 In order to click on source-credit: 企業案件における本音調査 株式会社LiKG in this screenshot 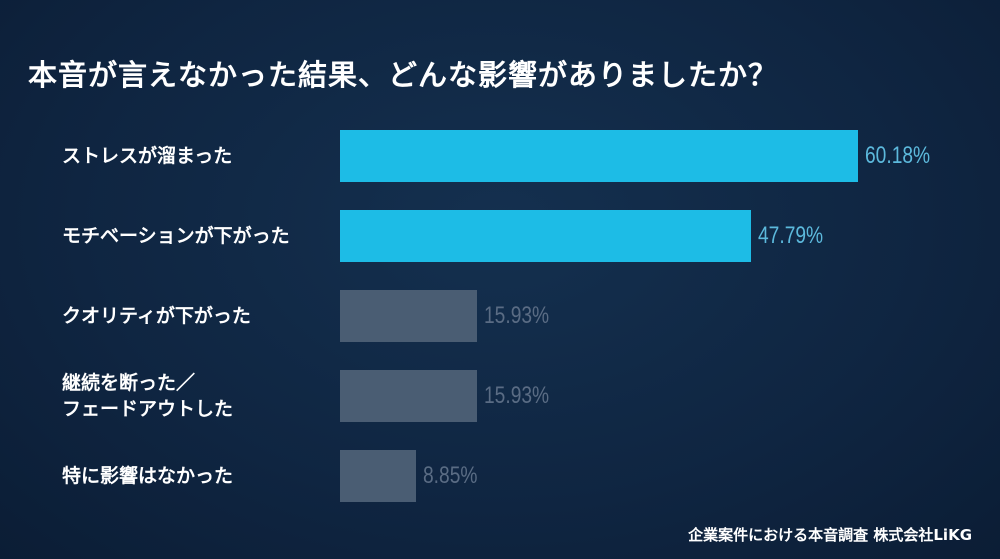, I will do `click(830, 535)`.